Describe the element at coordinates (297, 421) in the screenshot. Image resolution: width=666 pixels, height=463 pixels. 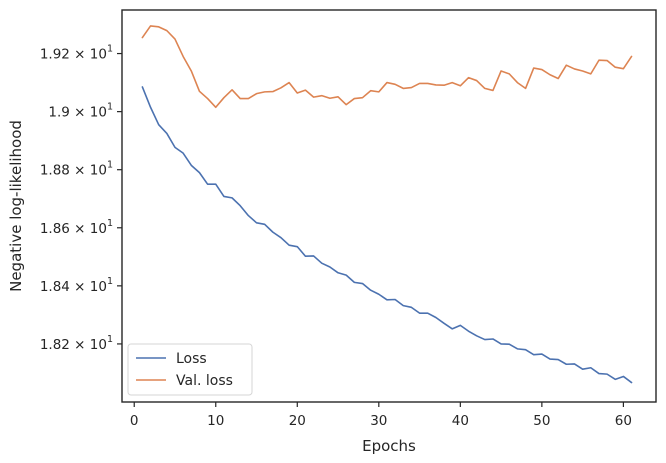
I see `x-tick-label: 20` at that location.